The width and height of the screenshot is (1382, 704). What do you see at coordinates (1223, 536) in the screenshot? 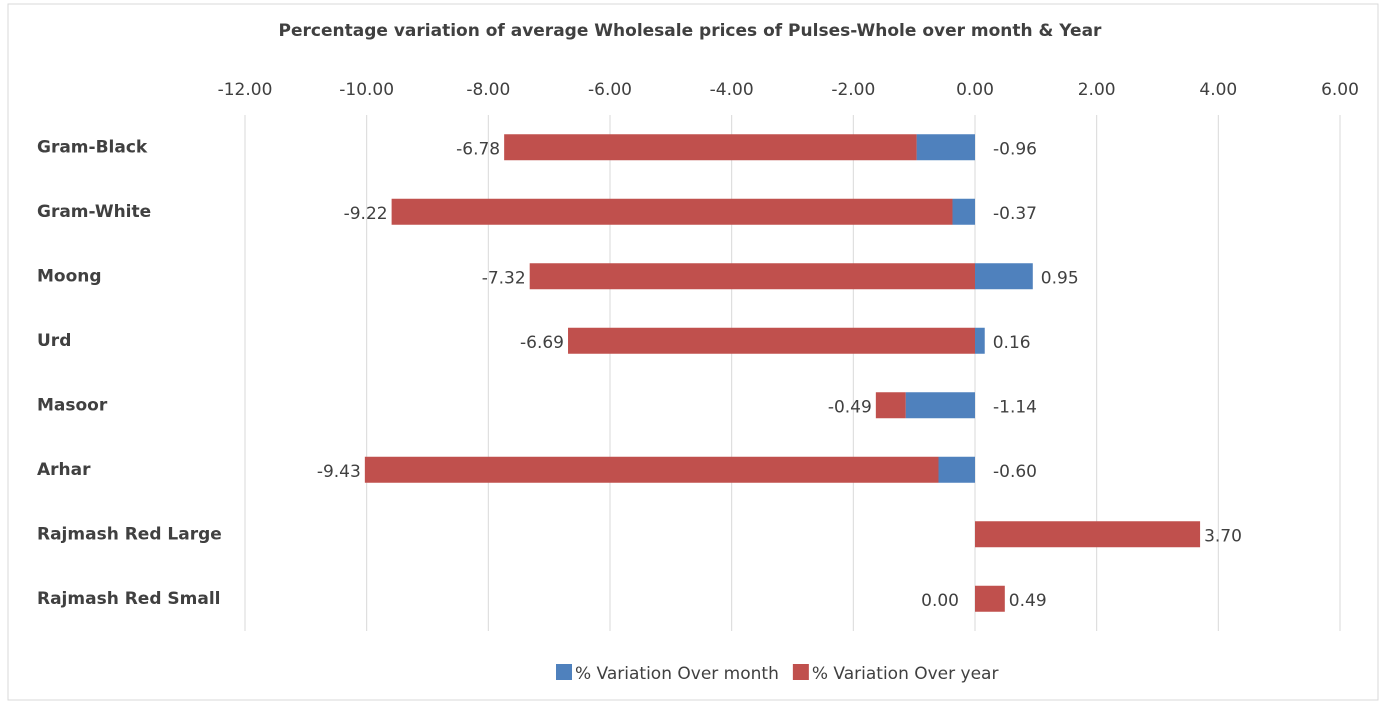
I see `data-label: 3.70` at bounding box center [1223, 536].